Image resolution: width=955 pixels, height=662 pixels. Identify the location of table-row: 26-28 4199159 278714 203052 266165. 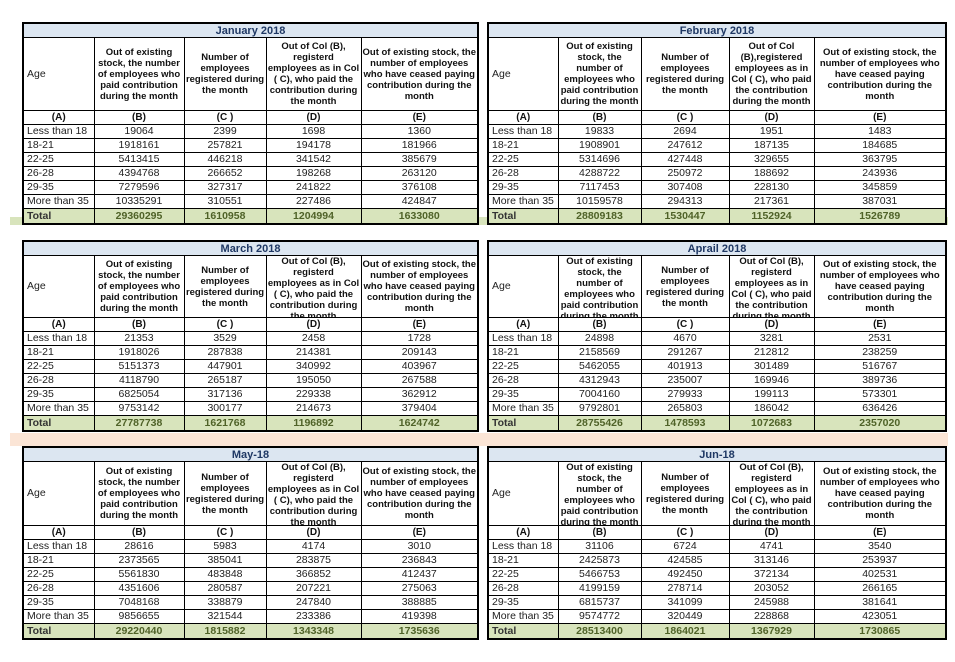
(717, 588).